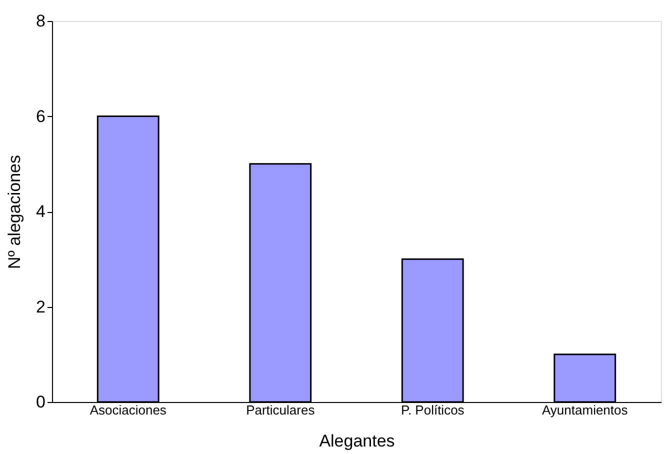 This screenshot has height=454, width=666. What do you see at coordinates (585, 410) in the screenshot?
I see `x-tick-label: Ayuntamientos` at bounding box center [585, 410].